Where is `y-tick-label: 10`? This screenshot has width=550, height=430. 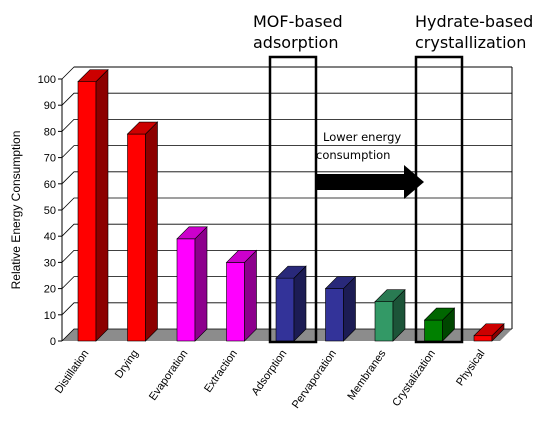 y-tick-label: 10 is located at coordinates (50, 316).